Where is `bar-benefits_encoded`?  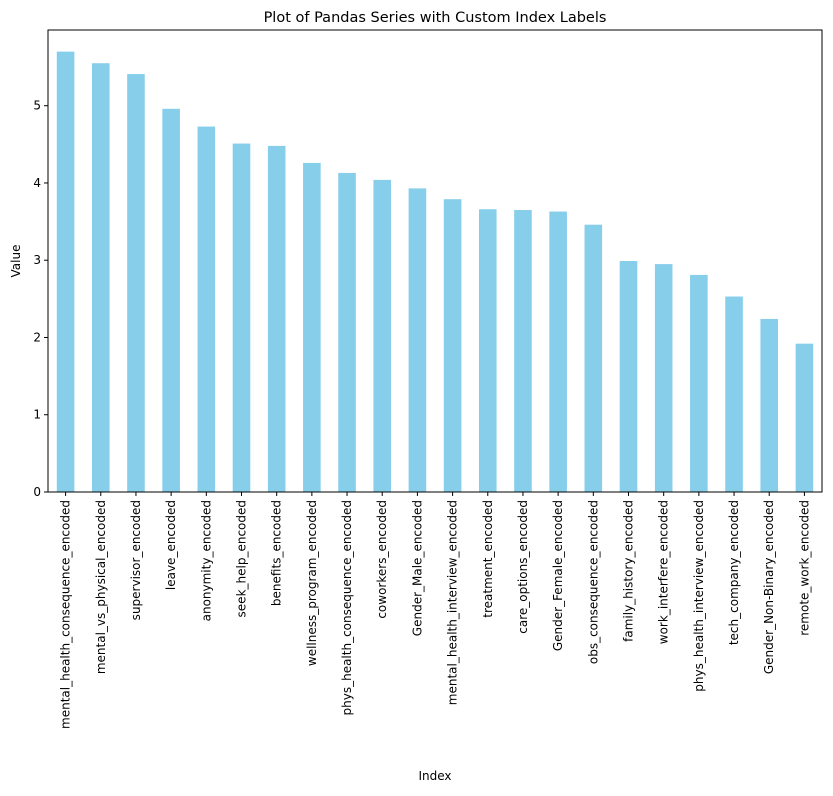 bar-benefits_encoded is located at coordinates (276, 318).